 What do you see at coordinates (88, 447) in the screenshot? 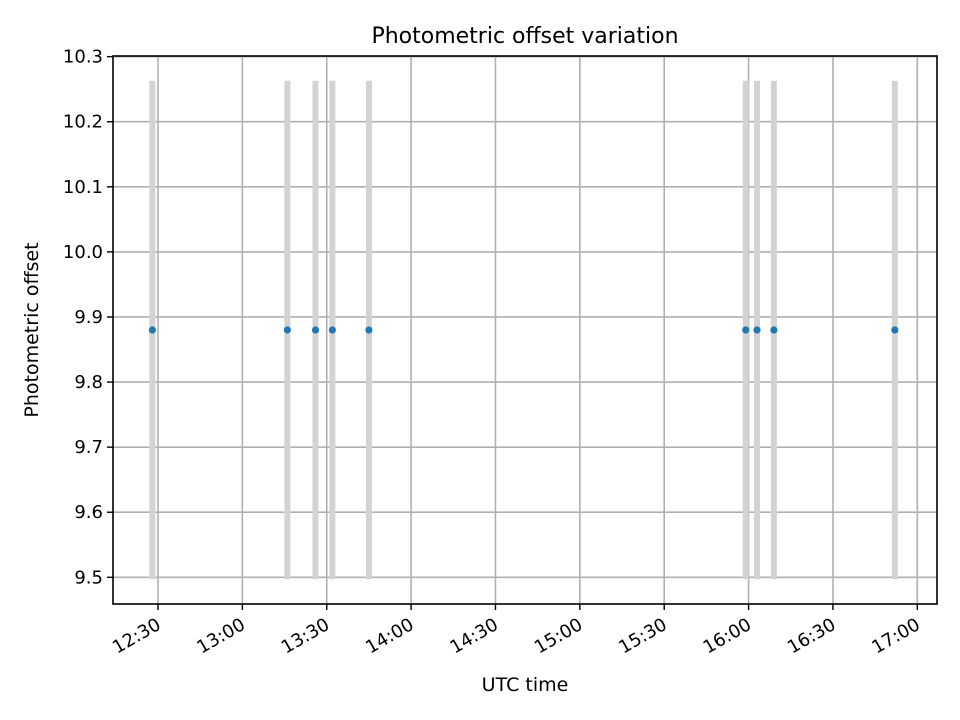
I see `y-tick-label: 9.7` at bounding box center [88, 447].